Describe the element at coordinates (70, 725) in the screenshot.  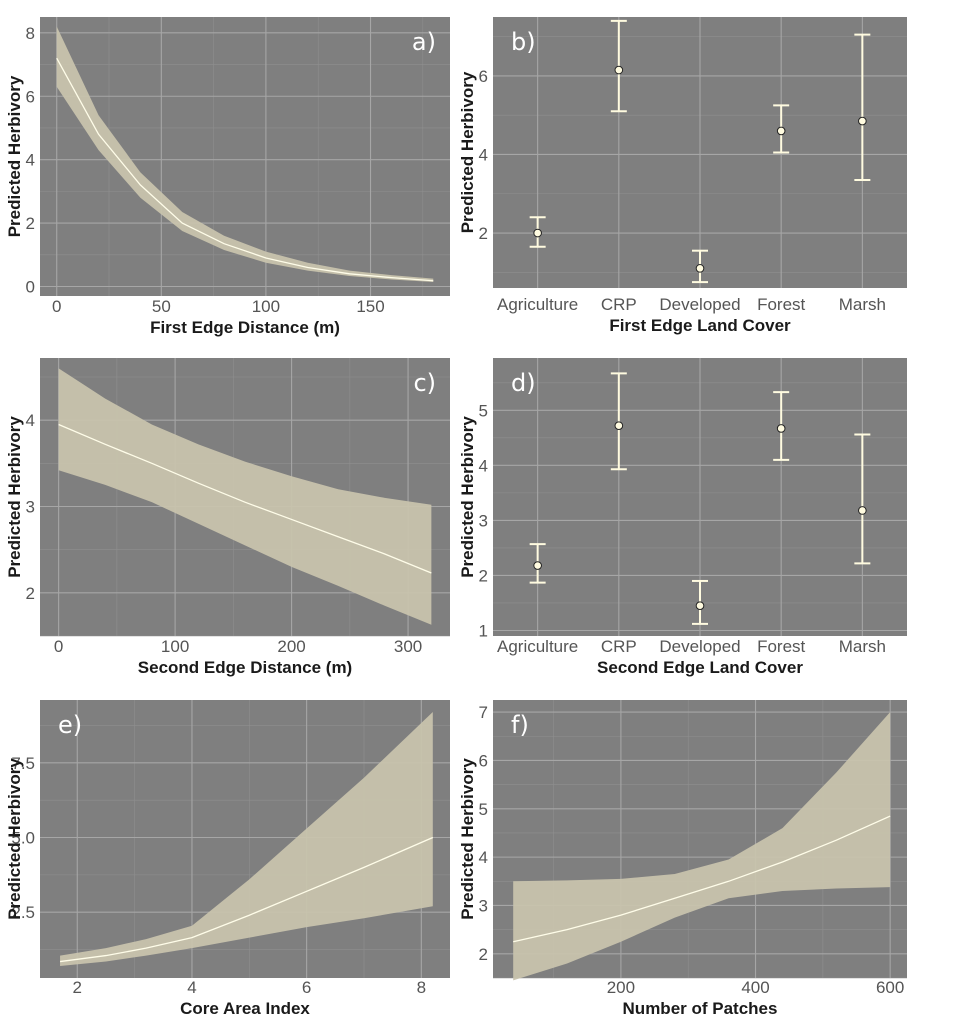
I see `panel-label: e)` at that location.